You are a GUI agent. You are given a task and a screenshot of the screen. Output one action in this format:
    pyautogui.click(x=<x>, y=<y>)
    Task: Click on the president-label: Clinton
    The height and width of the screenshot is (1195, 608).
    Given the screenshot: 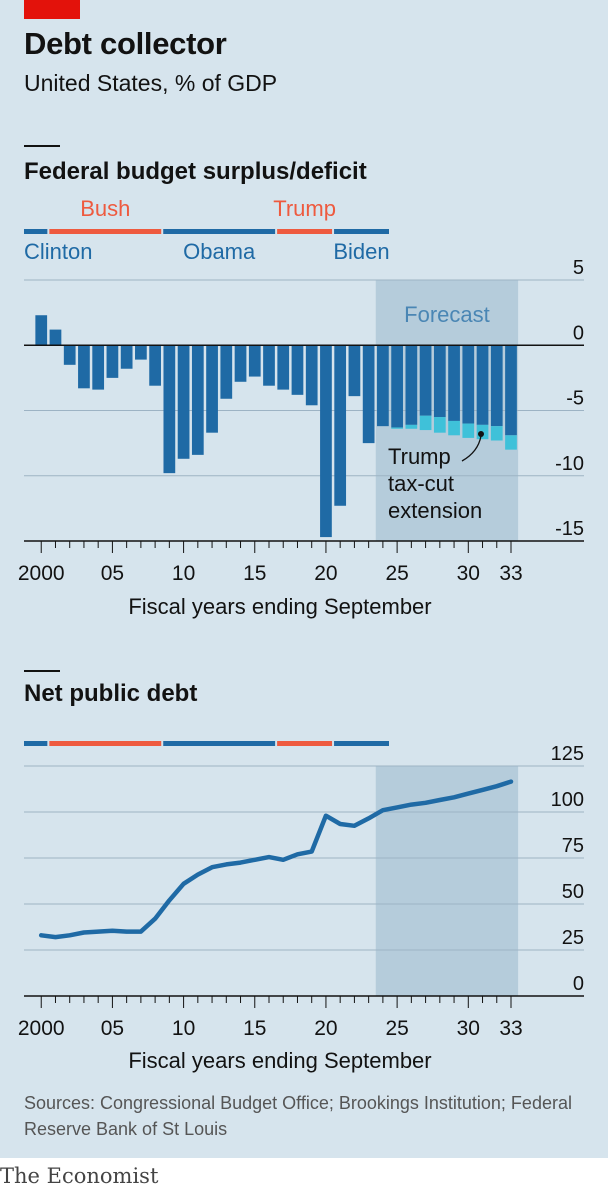 What is the action you would take?
    pyautogui.click(x=58, y=251)
    